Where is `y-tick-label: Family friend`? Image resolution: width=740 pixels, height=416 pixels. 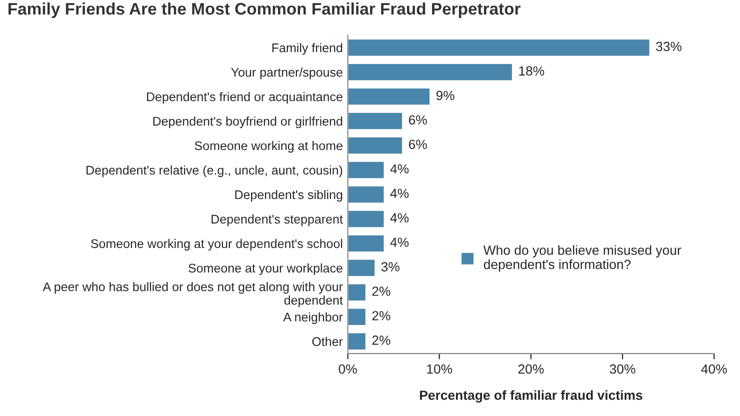
y-tick-label: Family friend is located at coordinates (307, 49).